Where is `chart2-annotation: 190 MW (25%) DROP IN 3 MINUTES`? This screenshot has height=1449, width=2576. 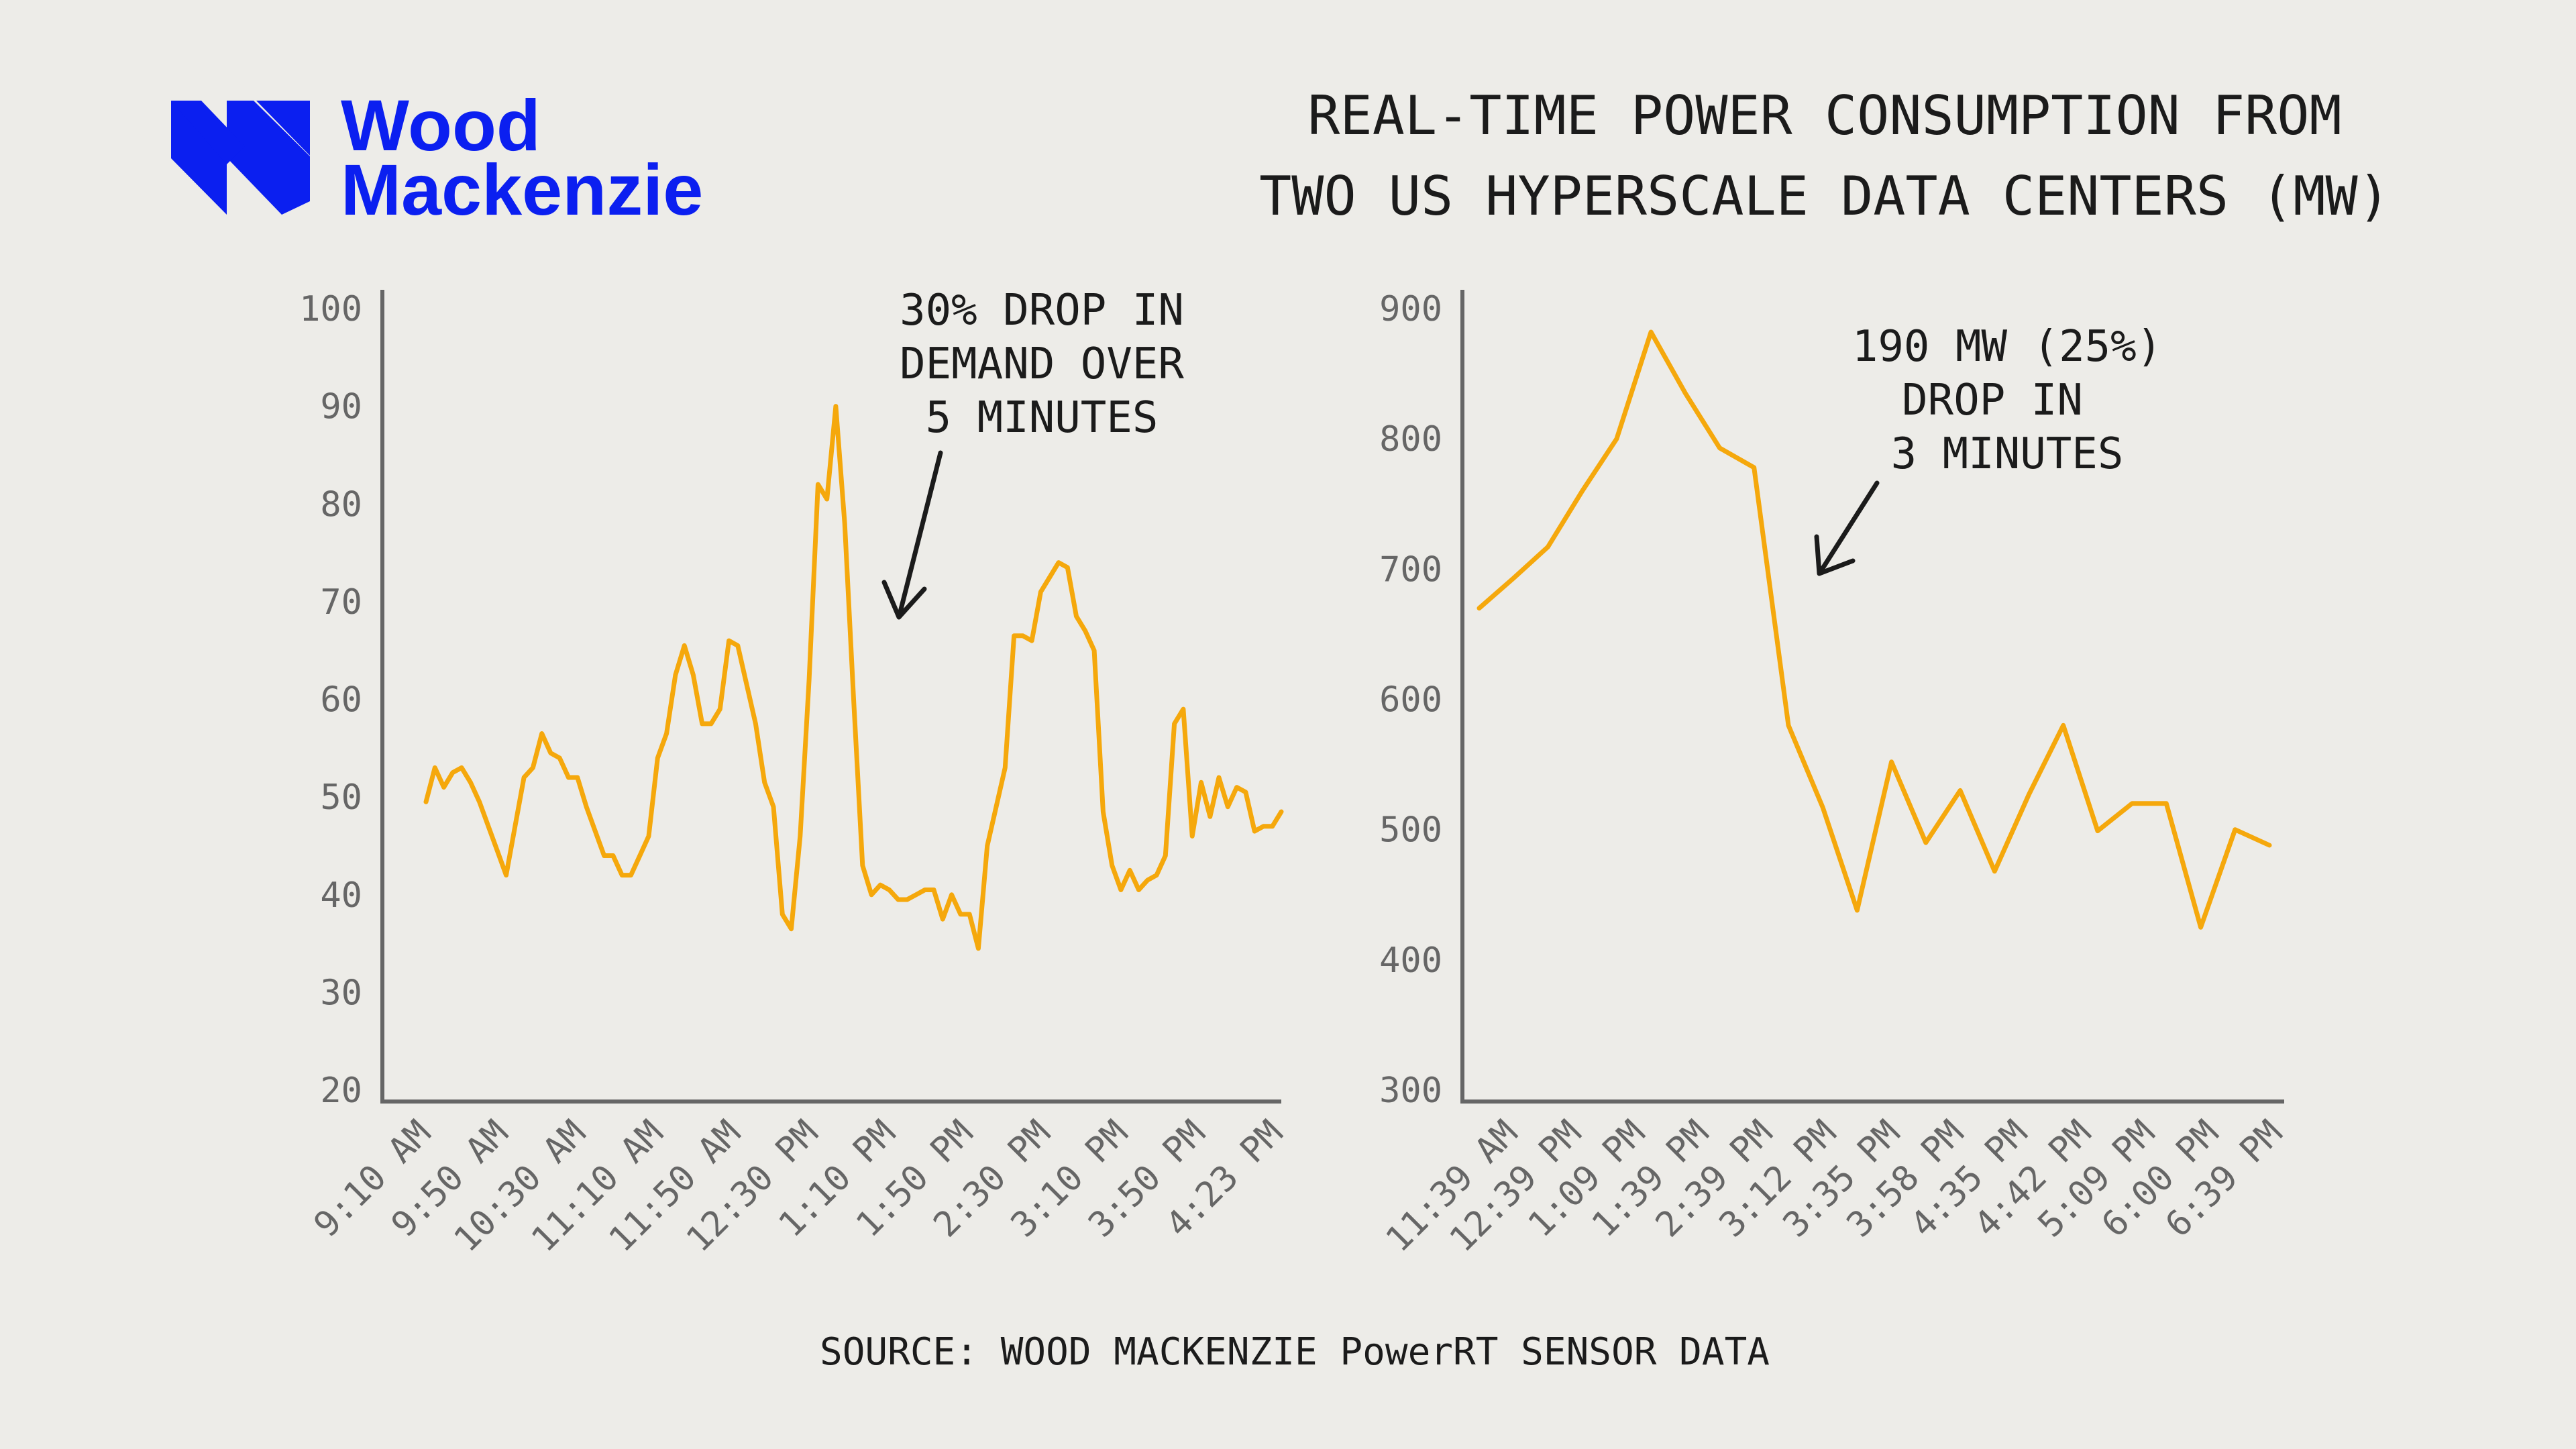
chart2-annotation: 190 MW (25%) DROP IN 3 MINUTES is located at coordinates (1988, 449).